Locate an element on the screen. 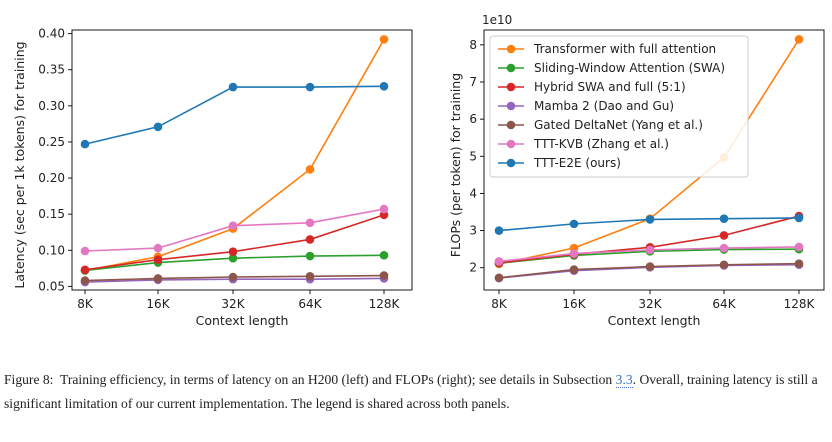 This screenshot has width=832, height=442. legend-label: TTT-KVB (Zhang et al.) is located at coordinates (601, 144).